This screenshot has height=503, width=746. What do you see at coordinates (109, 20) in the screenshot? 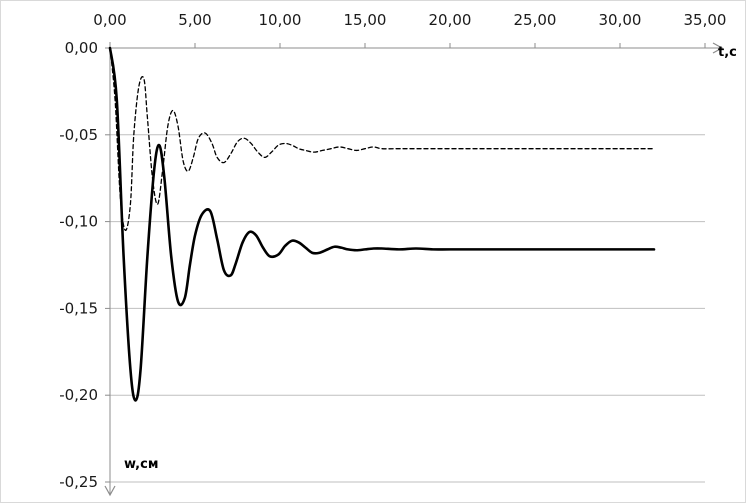
I see `x-tick-label: 0,00` at bounding box center [109, 20].